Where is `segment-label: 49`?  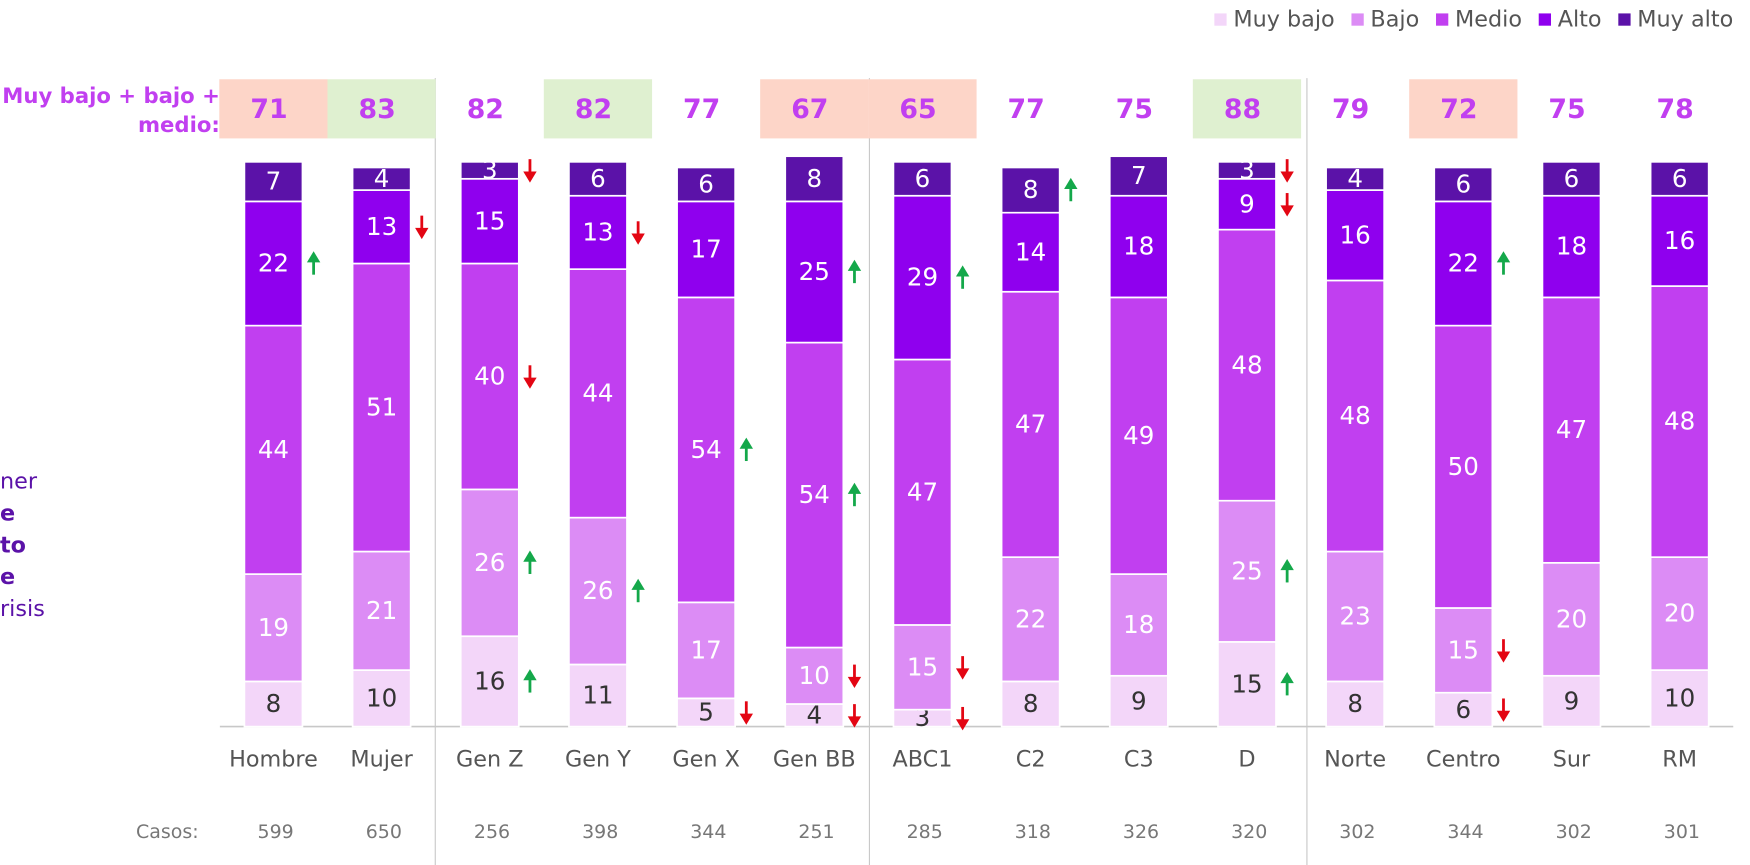
segment-label: 49 is located at coordinates (1138, 435).